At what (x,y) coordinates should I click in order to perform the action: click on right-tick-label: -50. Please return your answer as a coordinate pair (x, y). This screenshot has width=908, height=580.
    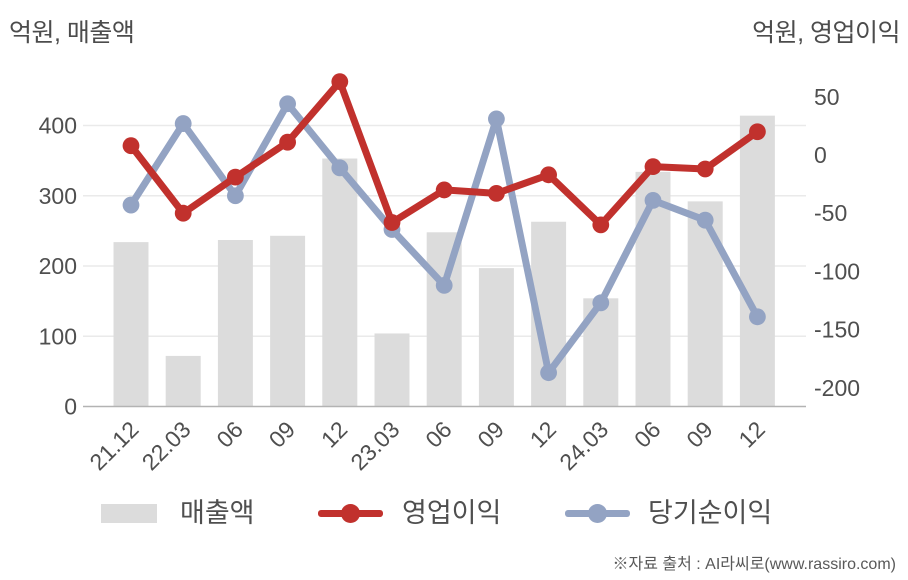
    Looking at the image, I should click on (830, 213).